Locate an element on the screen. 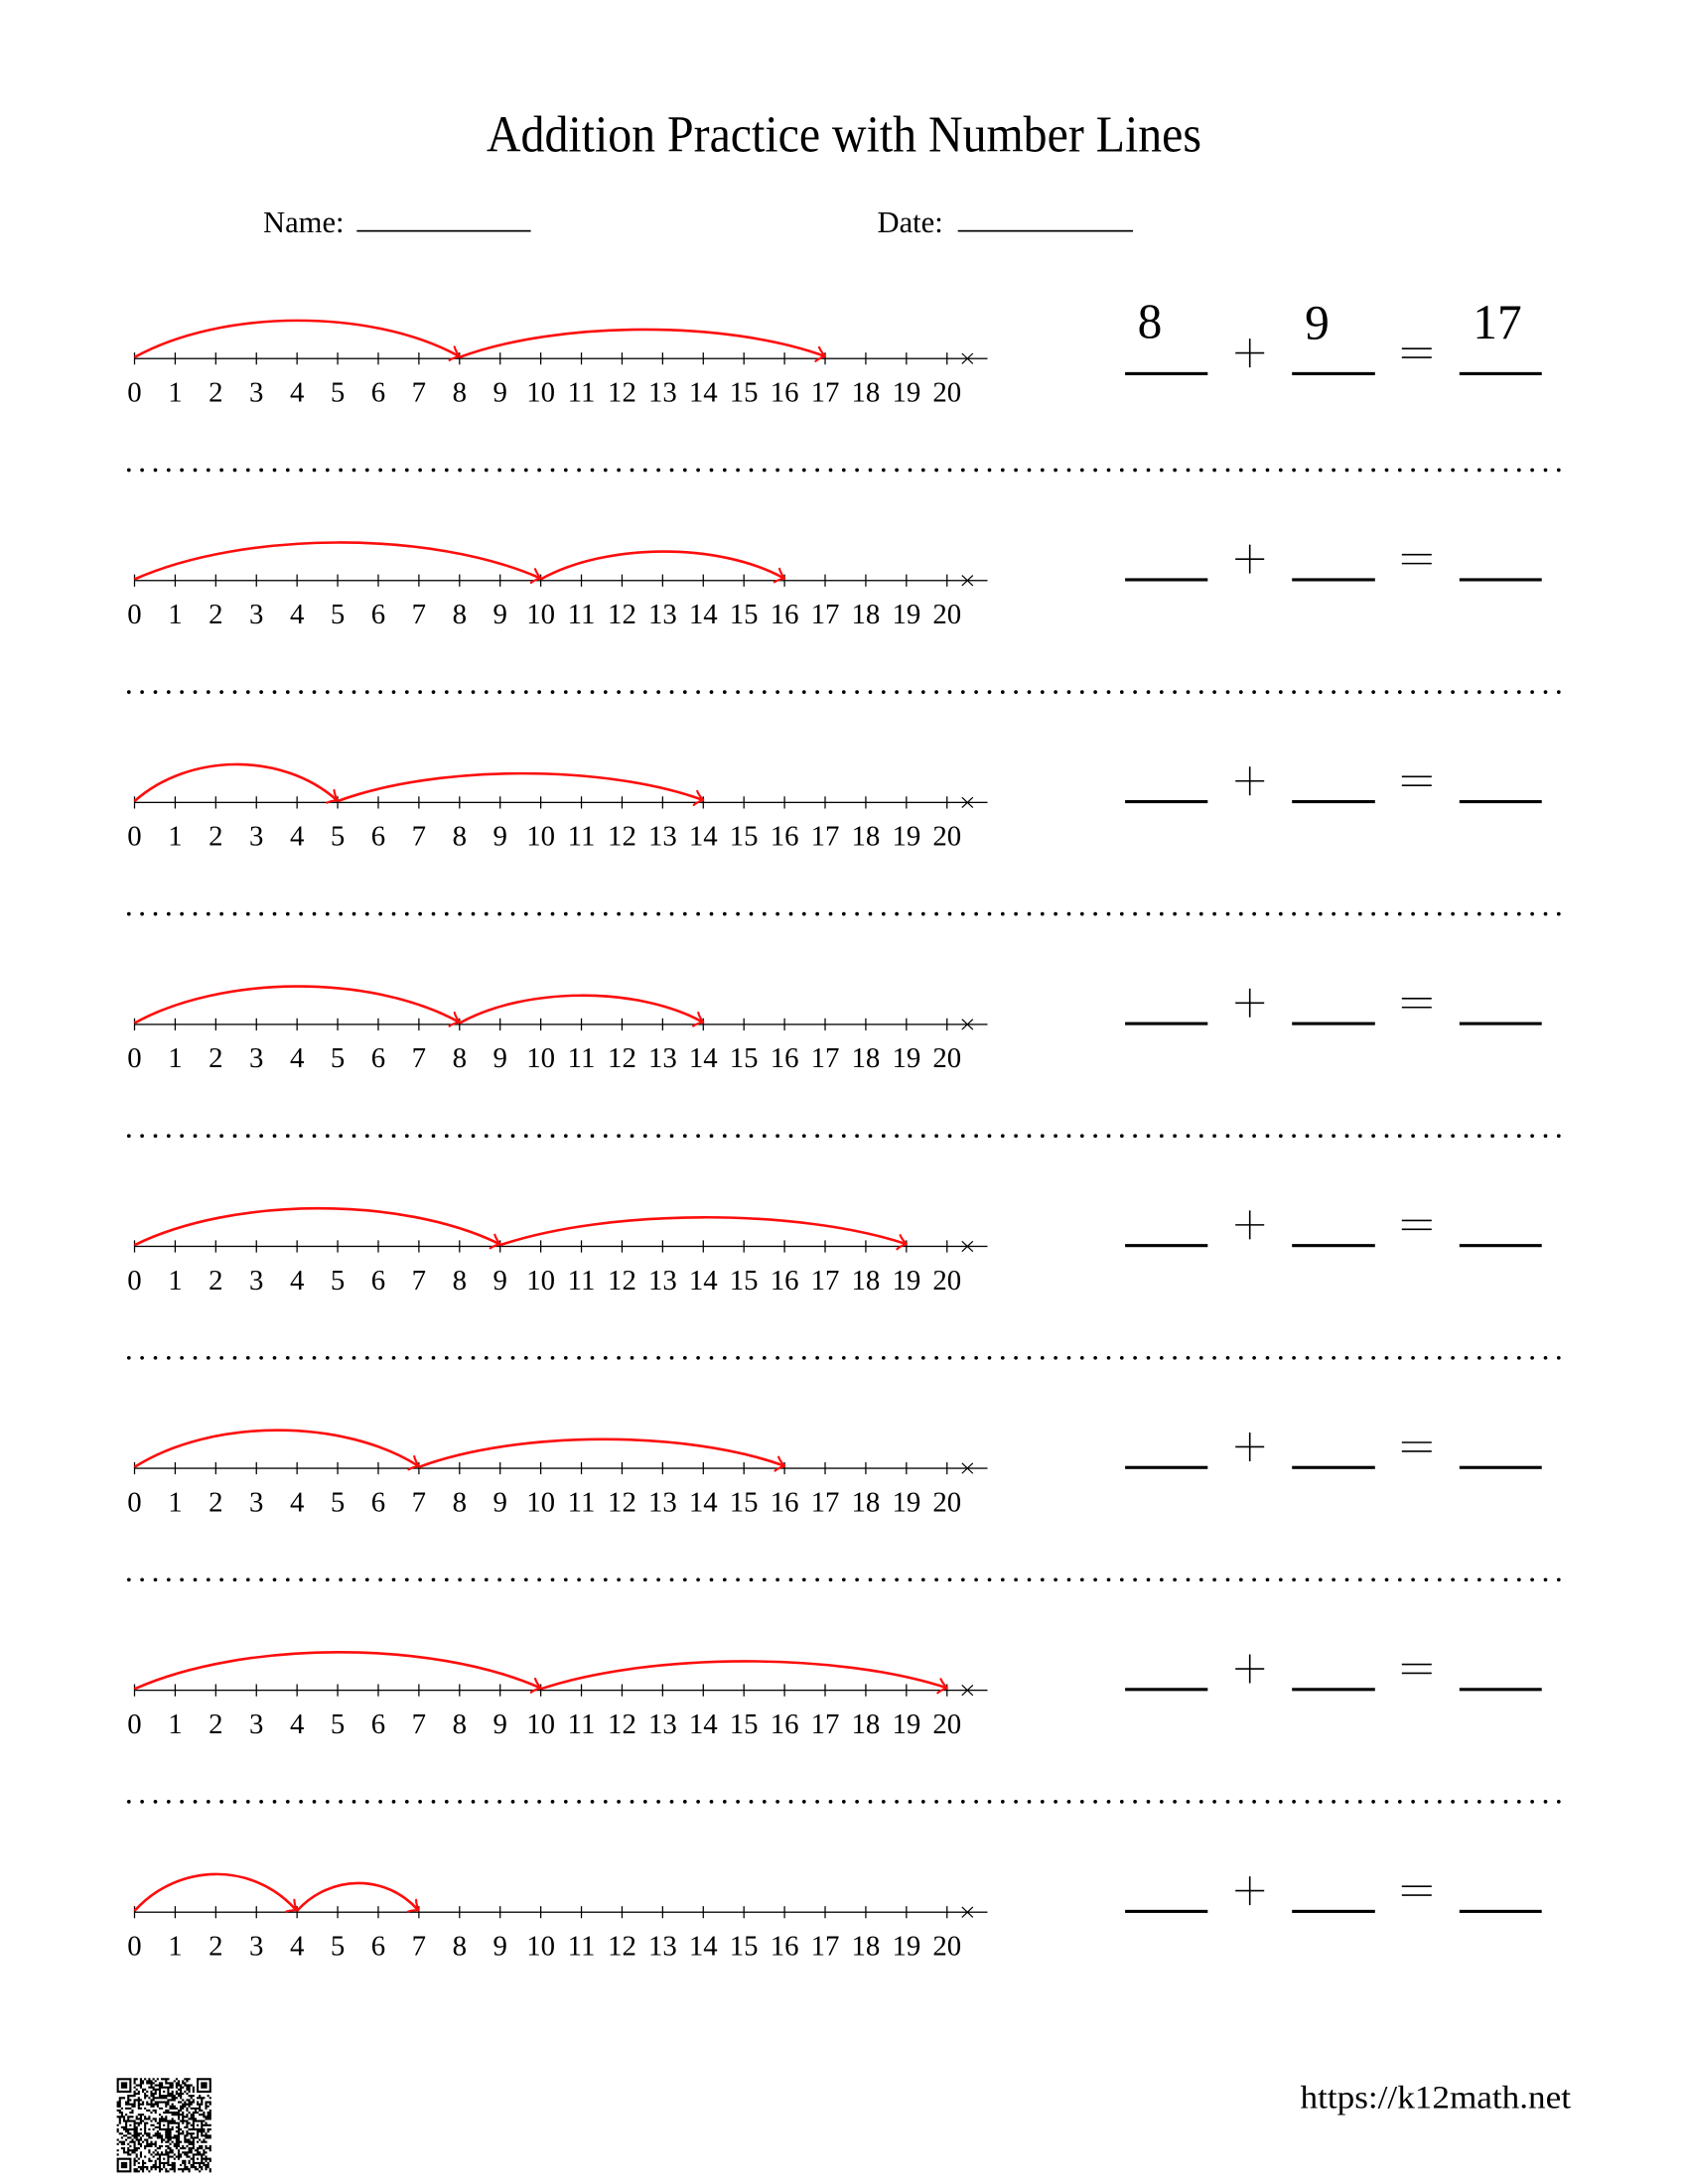 Image resolution: width=1688 pixels, height=2184 pixels. svg-text: Name: is located at coordinates (304, 222).